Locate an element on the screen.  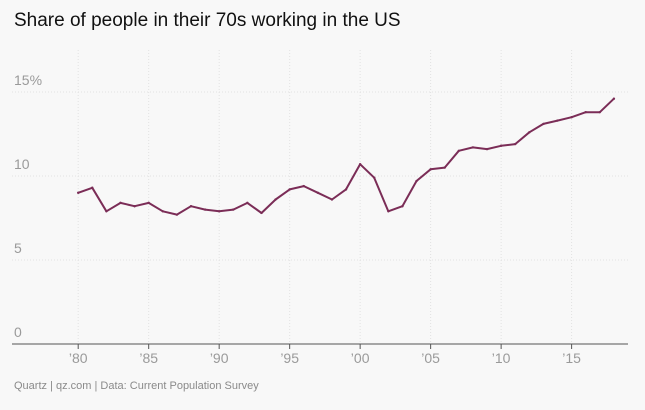
x-tick-label: ’80 is located at coordinates (78, 358).